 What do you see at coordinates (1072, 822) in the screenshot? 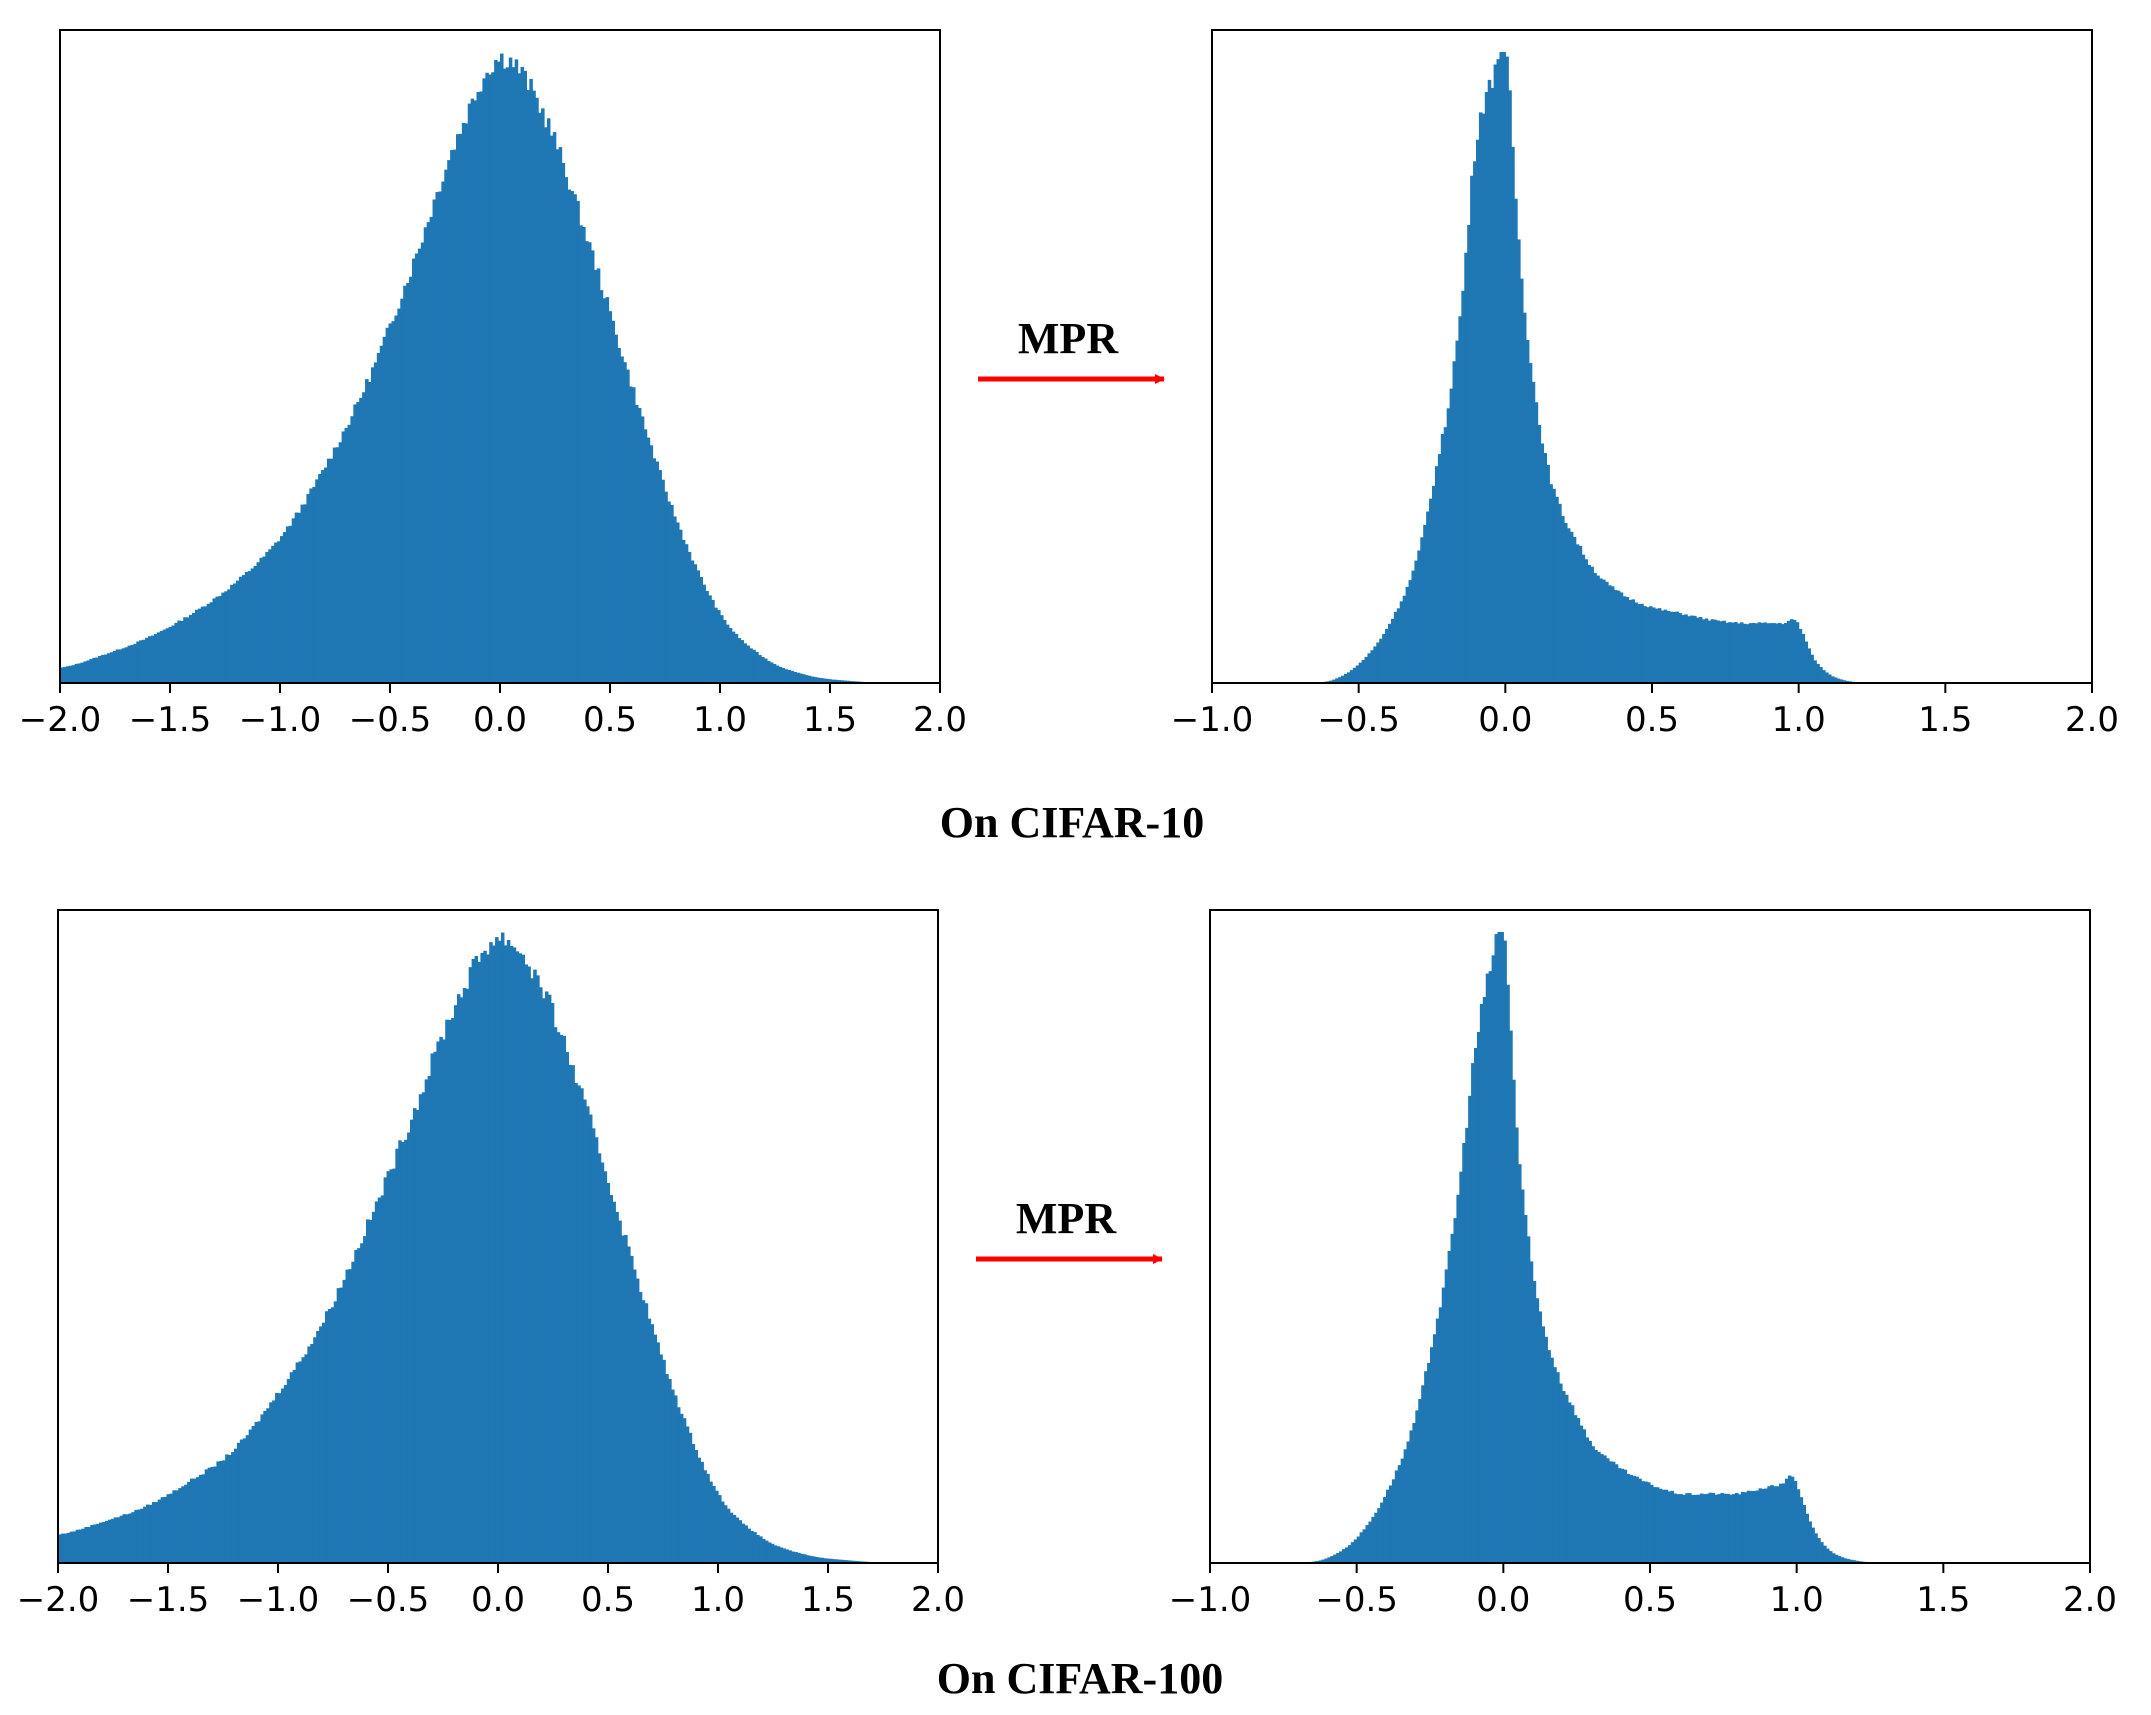
I see `caption-cifar10: On CIFAR-10` at bounding box center [1072, 822].